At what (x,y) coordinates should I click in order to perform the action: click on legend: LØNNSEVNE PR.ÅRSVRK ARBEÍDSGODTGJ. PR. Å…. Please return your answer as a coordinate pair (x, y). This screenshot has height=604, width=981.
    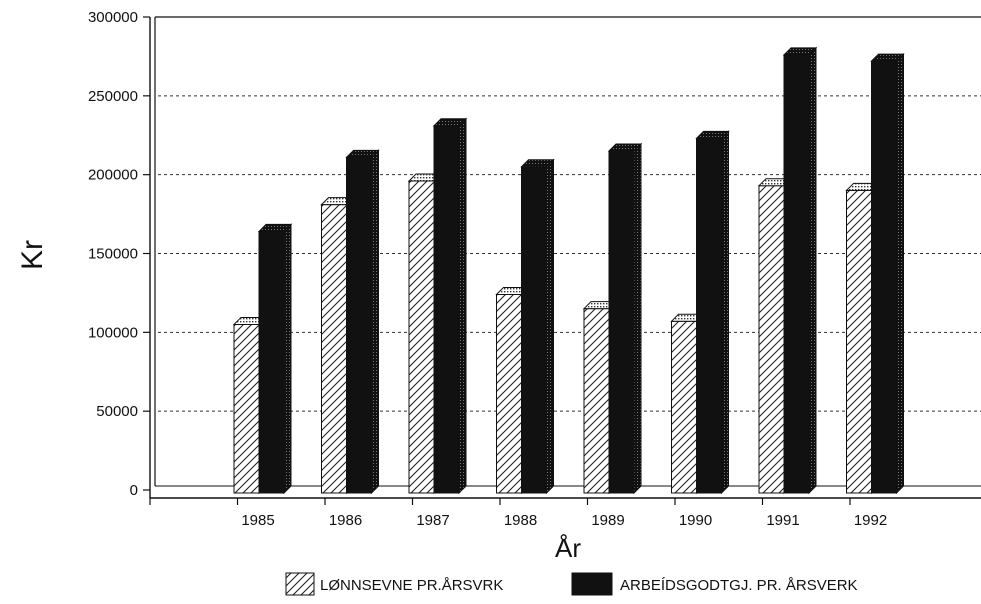
    Looking at the image, I should click on (571, 584).